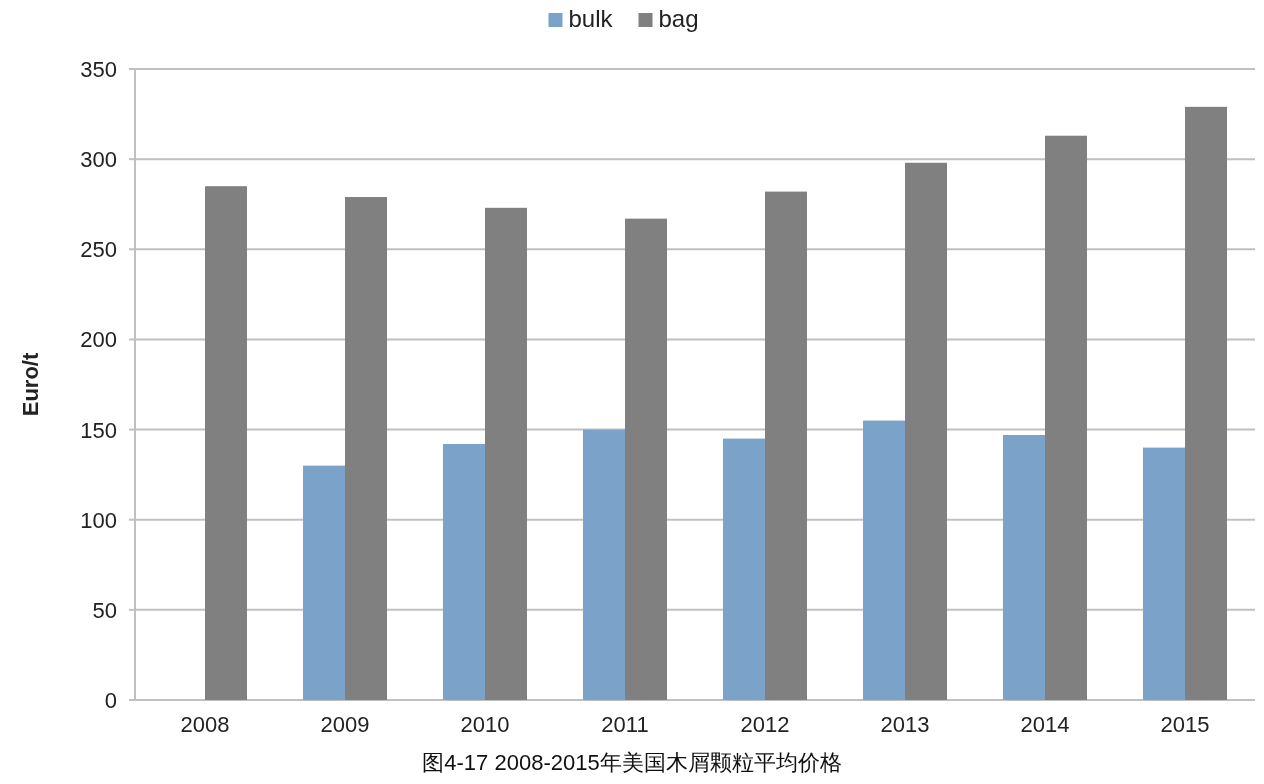 The image size is (1264, 784). What do you see at coordinates (632, 762) in the screenshot?
I see `caption: 图4-17 2008-2015年美国木屑颗粒平均价格` at bounding box center [632, 762].